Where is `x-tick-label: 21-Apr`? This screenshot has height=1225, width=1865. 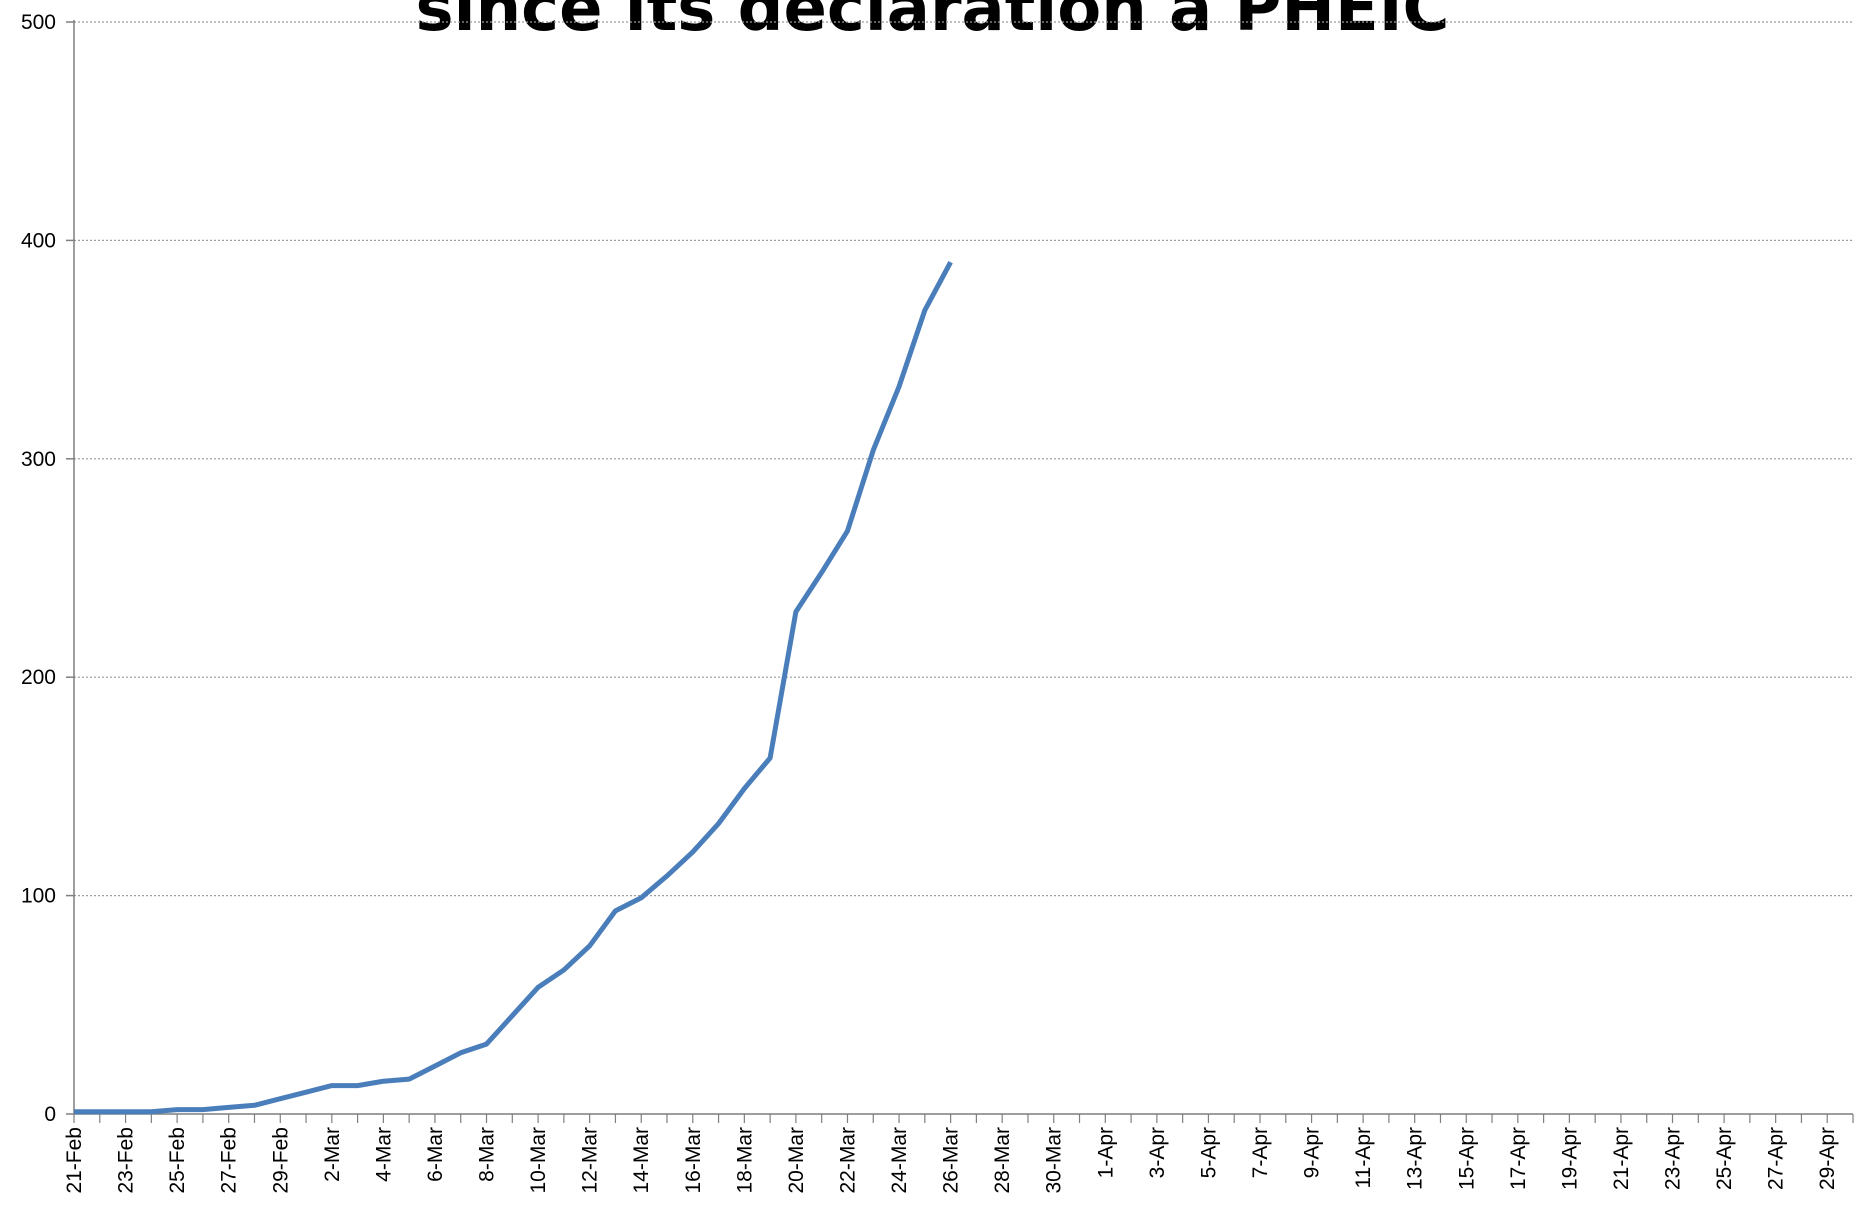 x-tick-label: 21-Apr is located at coordinates (1621, 1158).